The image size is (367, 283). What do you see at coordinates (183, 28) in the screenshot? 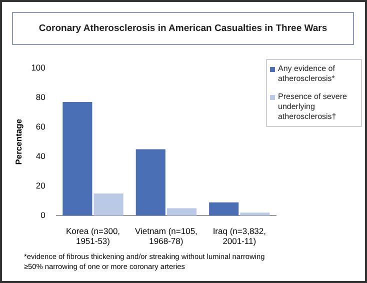
I see `chart-title: Coronary Atherosclerosis in American Casualties in Three Wars` at bounding box center [183, 28].